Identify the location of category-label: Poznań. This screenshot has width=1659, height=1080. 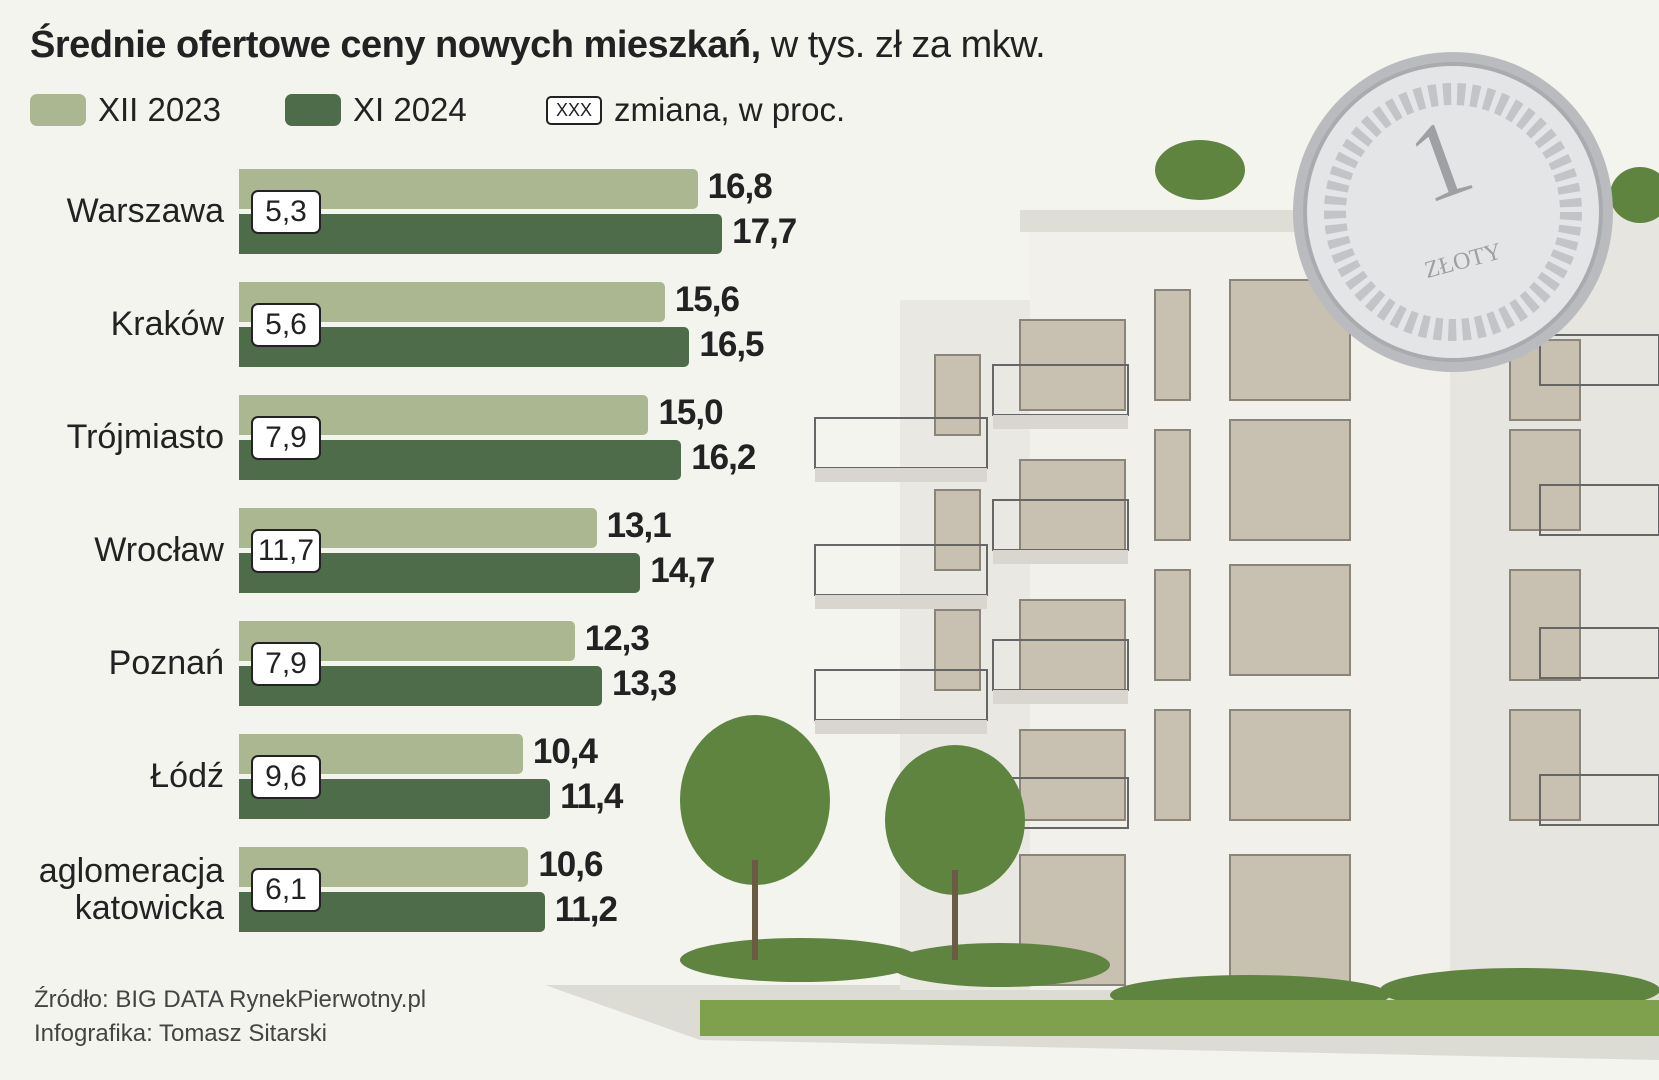
(166, 663).